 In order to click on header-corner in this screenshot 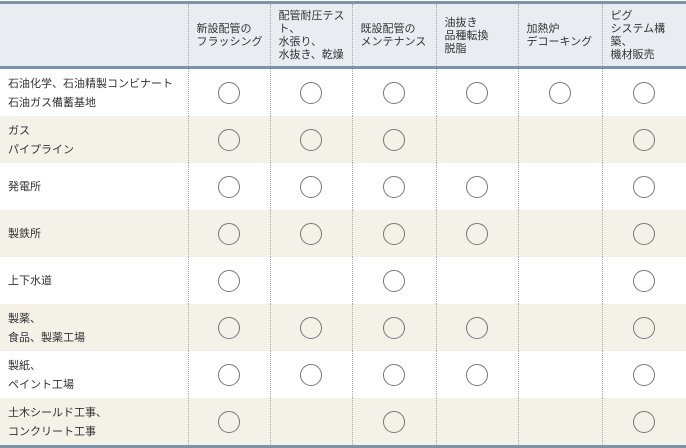, I will do `click(94, 35)`.